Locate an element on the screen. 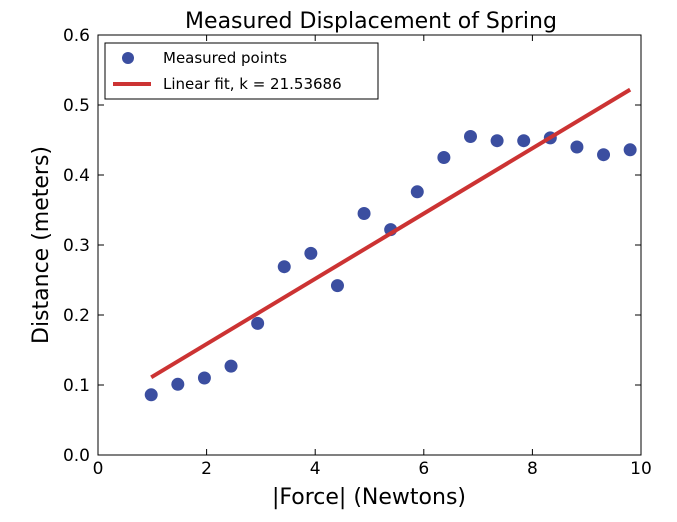 This screenshot has height=522, width=677. y-tick-label: 0.6 is located at coordinates (76, 36).